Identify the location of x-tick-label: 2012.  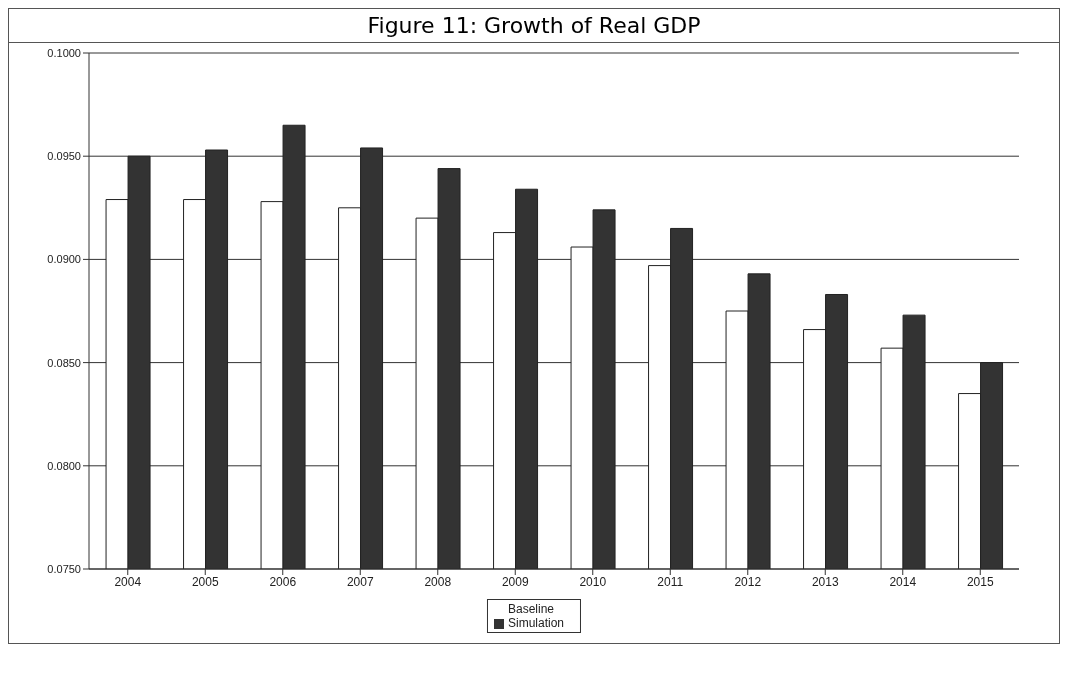
(748, 581).